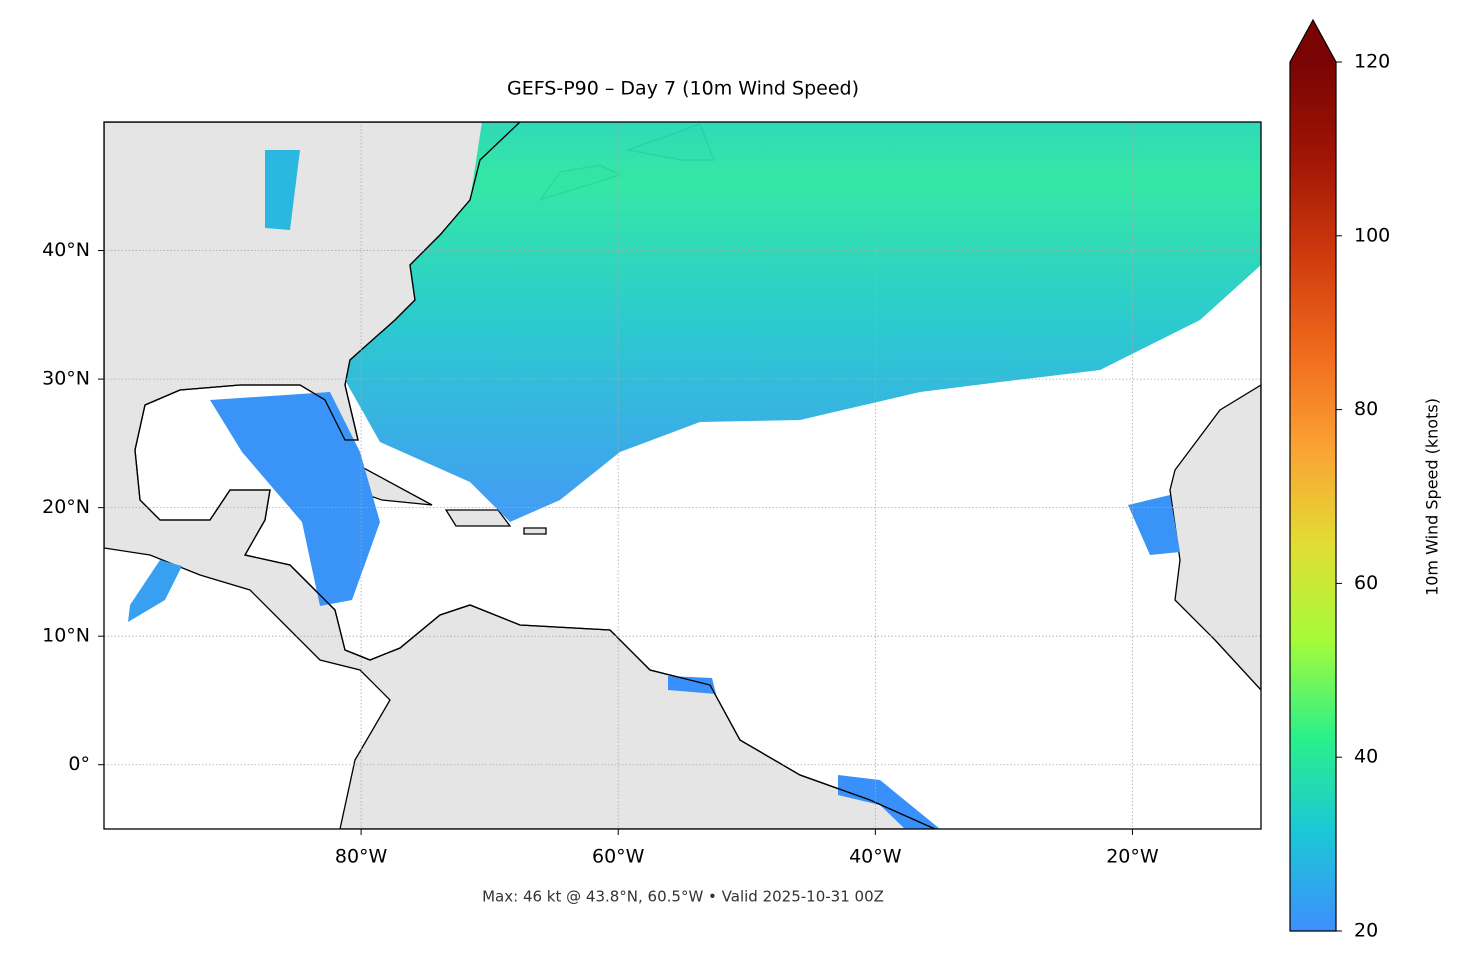 The width and height of the screenshot is (1466, 973). Describe the element at coordinates (875, 857) in the screenshot. I see `x-tick-label: 40°W` at that location.